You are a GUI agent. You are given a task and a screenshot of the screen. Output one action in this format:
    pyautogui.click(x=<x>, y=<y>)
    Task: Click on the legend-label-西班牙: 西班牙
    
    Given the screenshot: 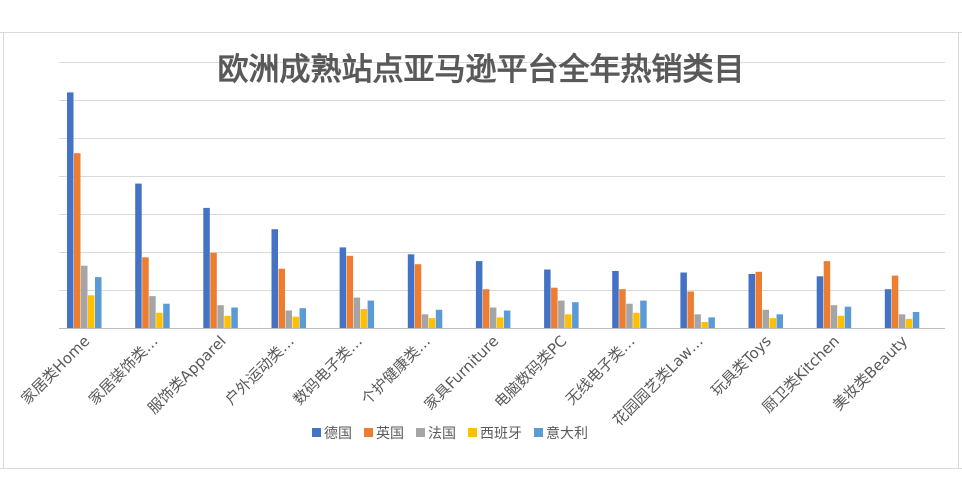 What is the action you would take?
    pyautogui.click(x=501, y=434)
    